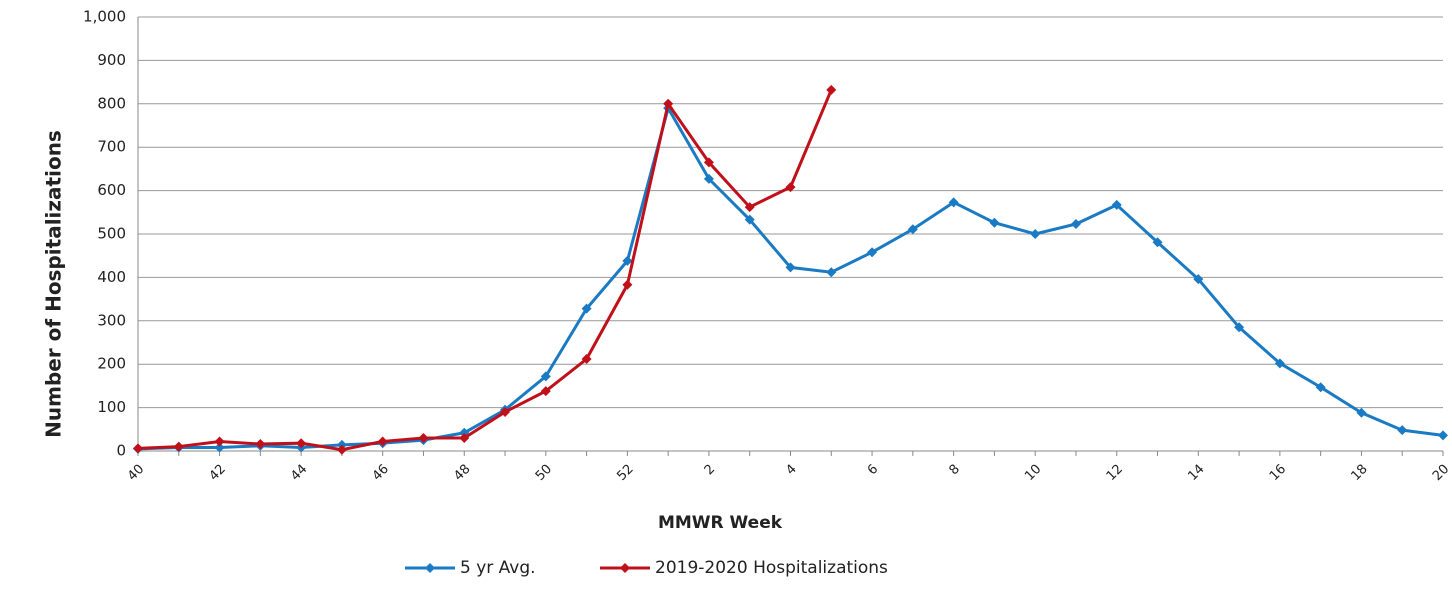  I want to click on x-tick-label: 42, so click(218, 473).